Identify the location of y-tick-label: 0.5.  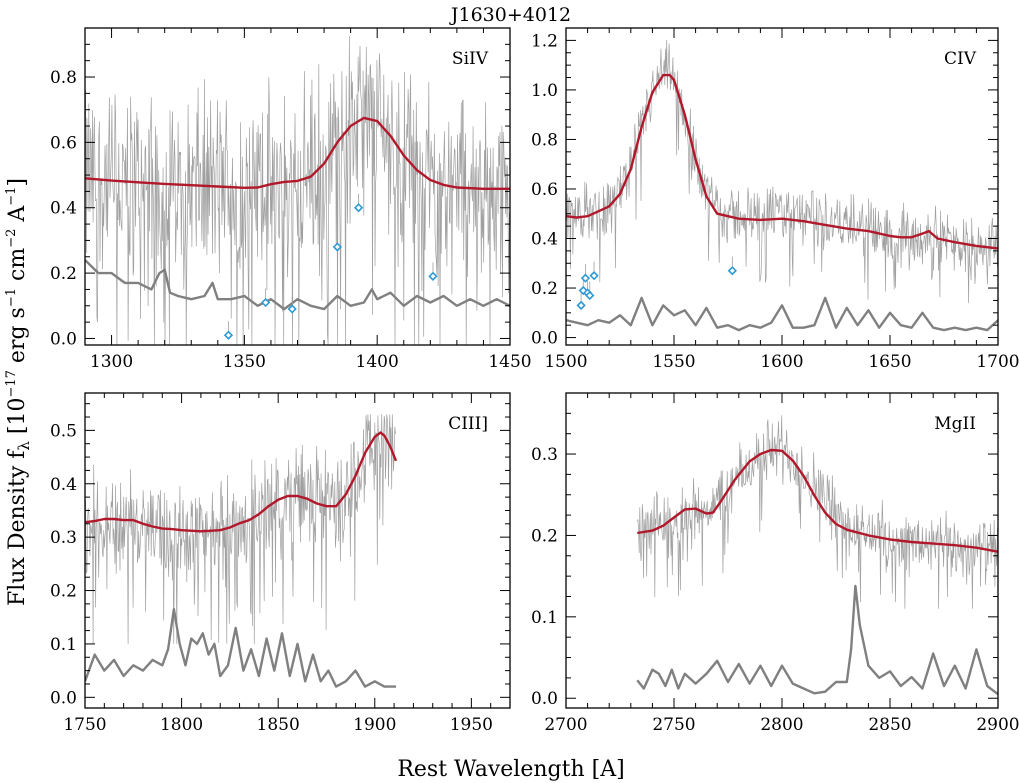
(63, 431).